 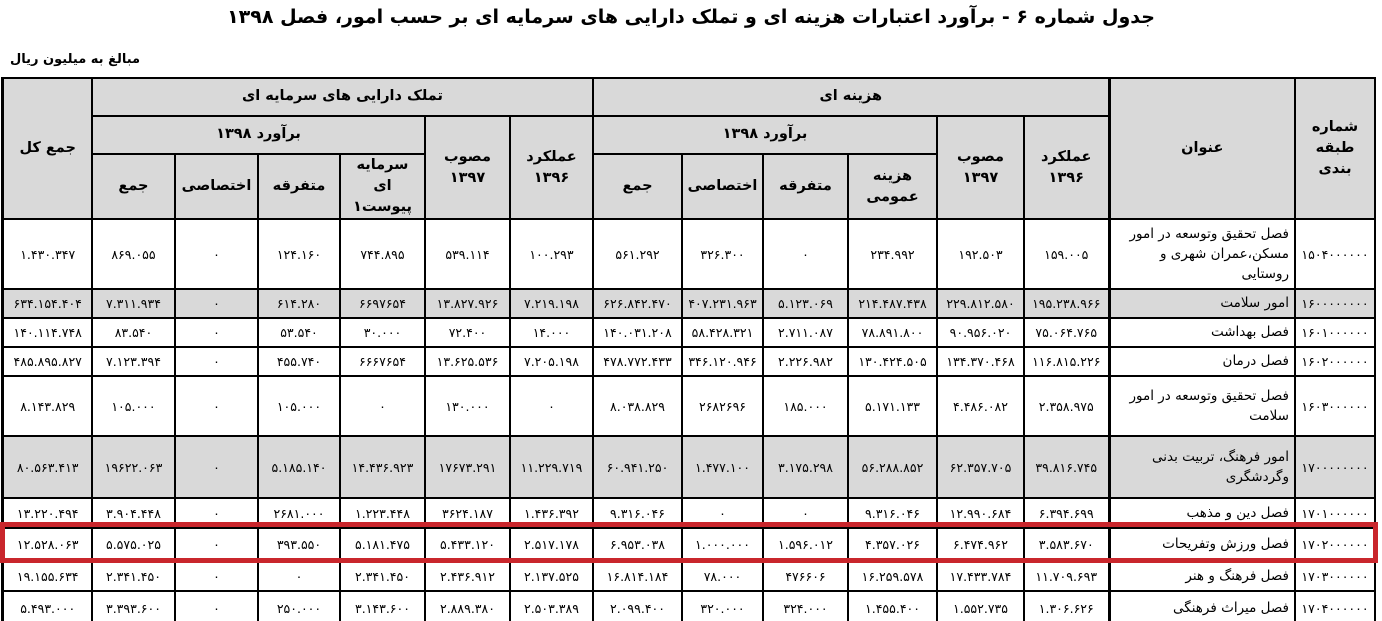 What do you see at coordinates (980, 362) in the screenshot?
I see `cell-e_mosavab: ۱۳۴.۳۷۰.۴۶۸` at bounding box center [980, 362].